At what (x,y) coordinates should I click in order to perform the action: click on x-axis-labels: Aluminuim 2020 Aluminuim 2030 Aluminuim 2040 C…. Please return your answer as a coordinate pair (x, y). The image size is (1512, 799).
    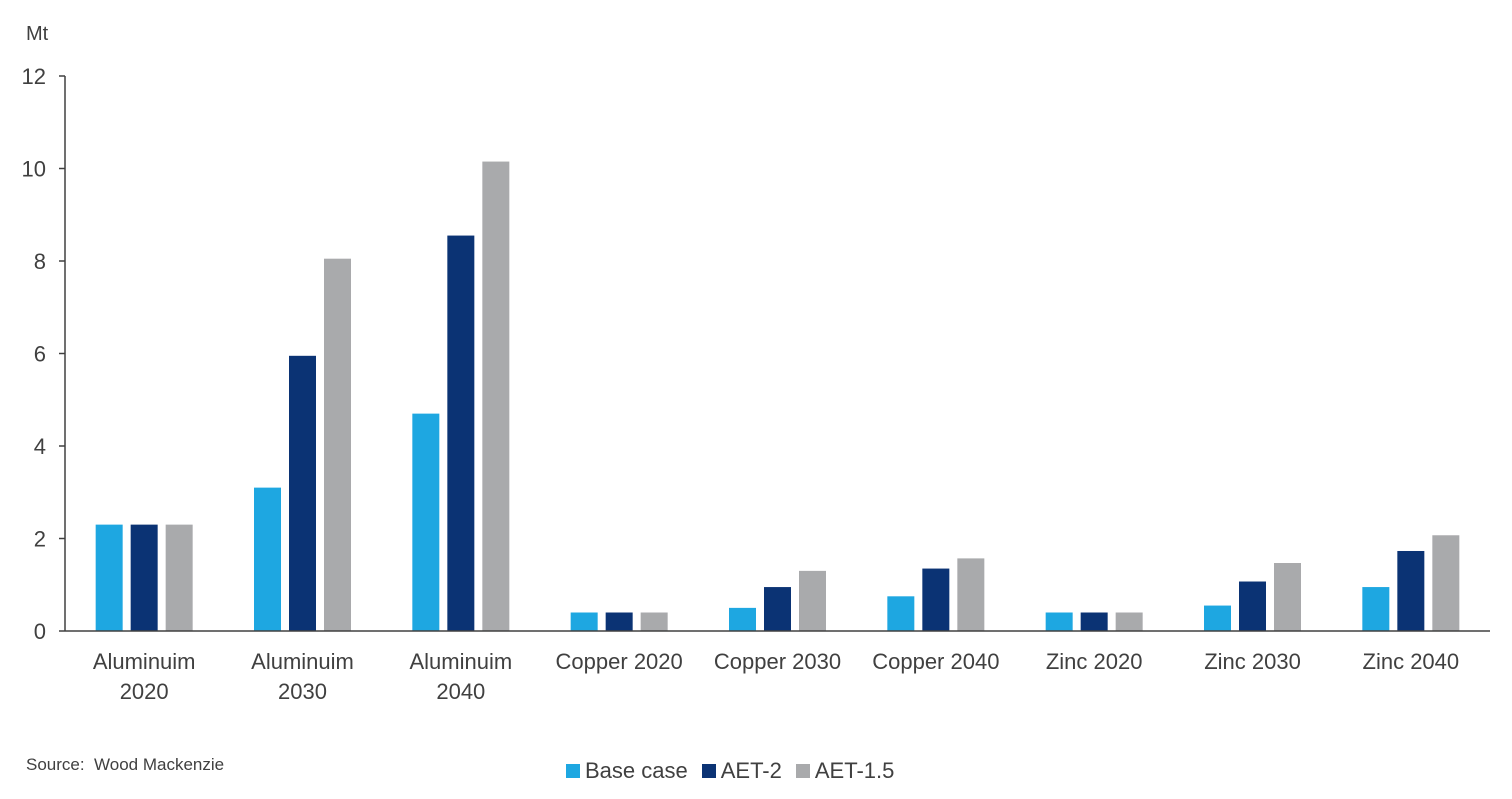
    Looking at the image, I should click on (776, 676).